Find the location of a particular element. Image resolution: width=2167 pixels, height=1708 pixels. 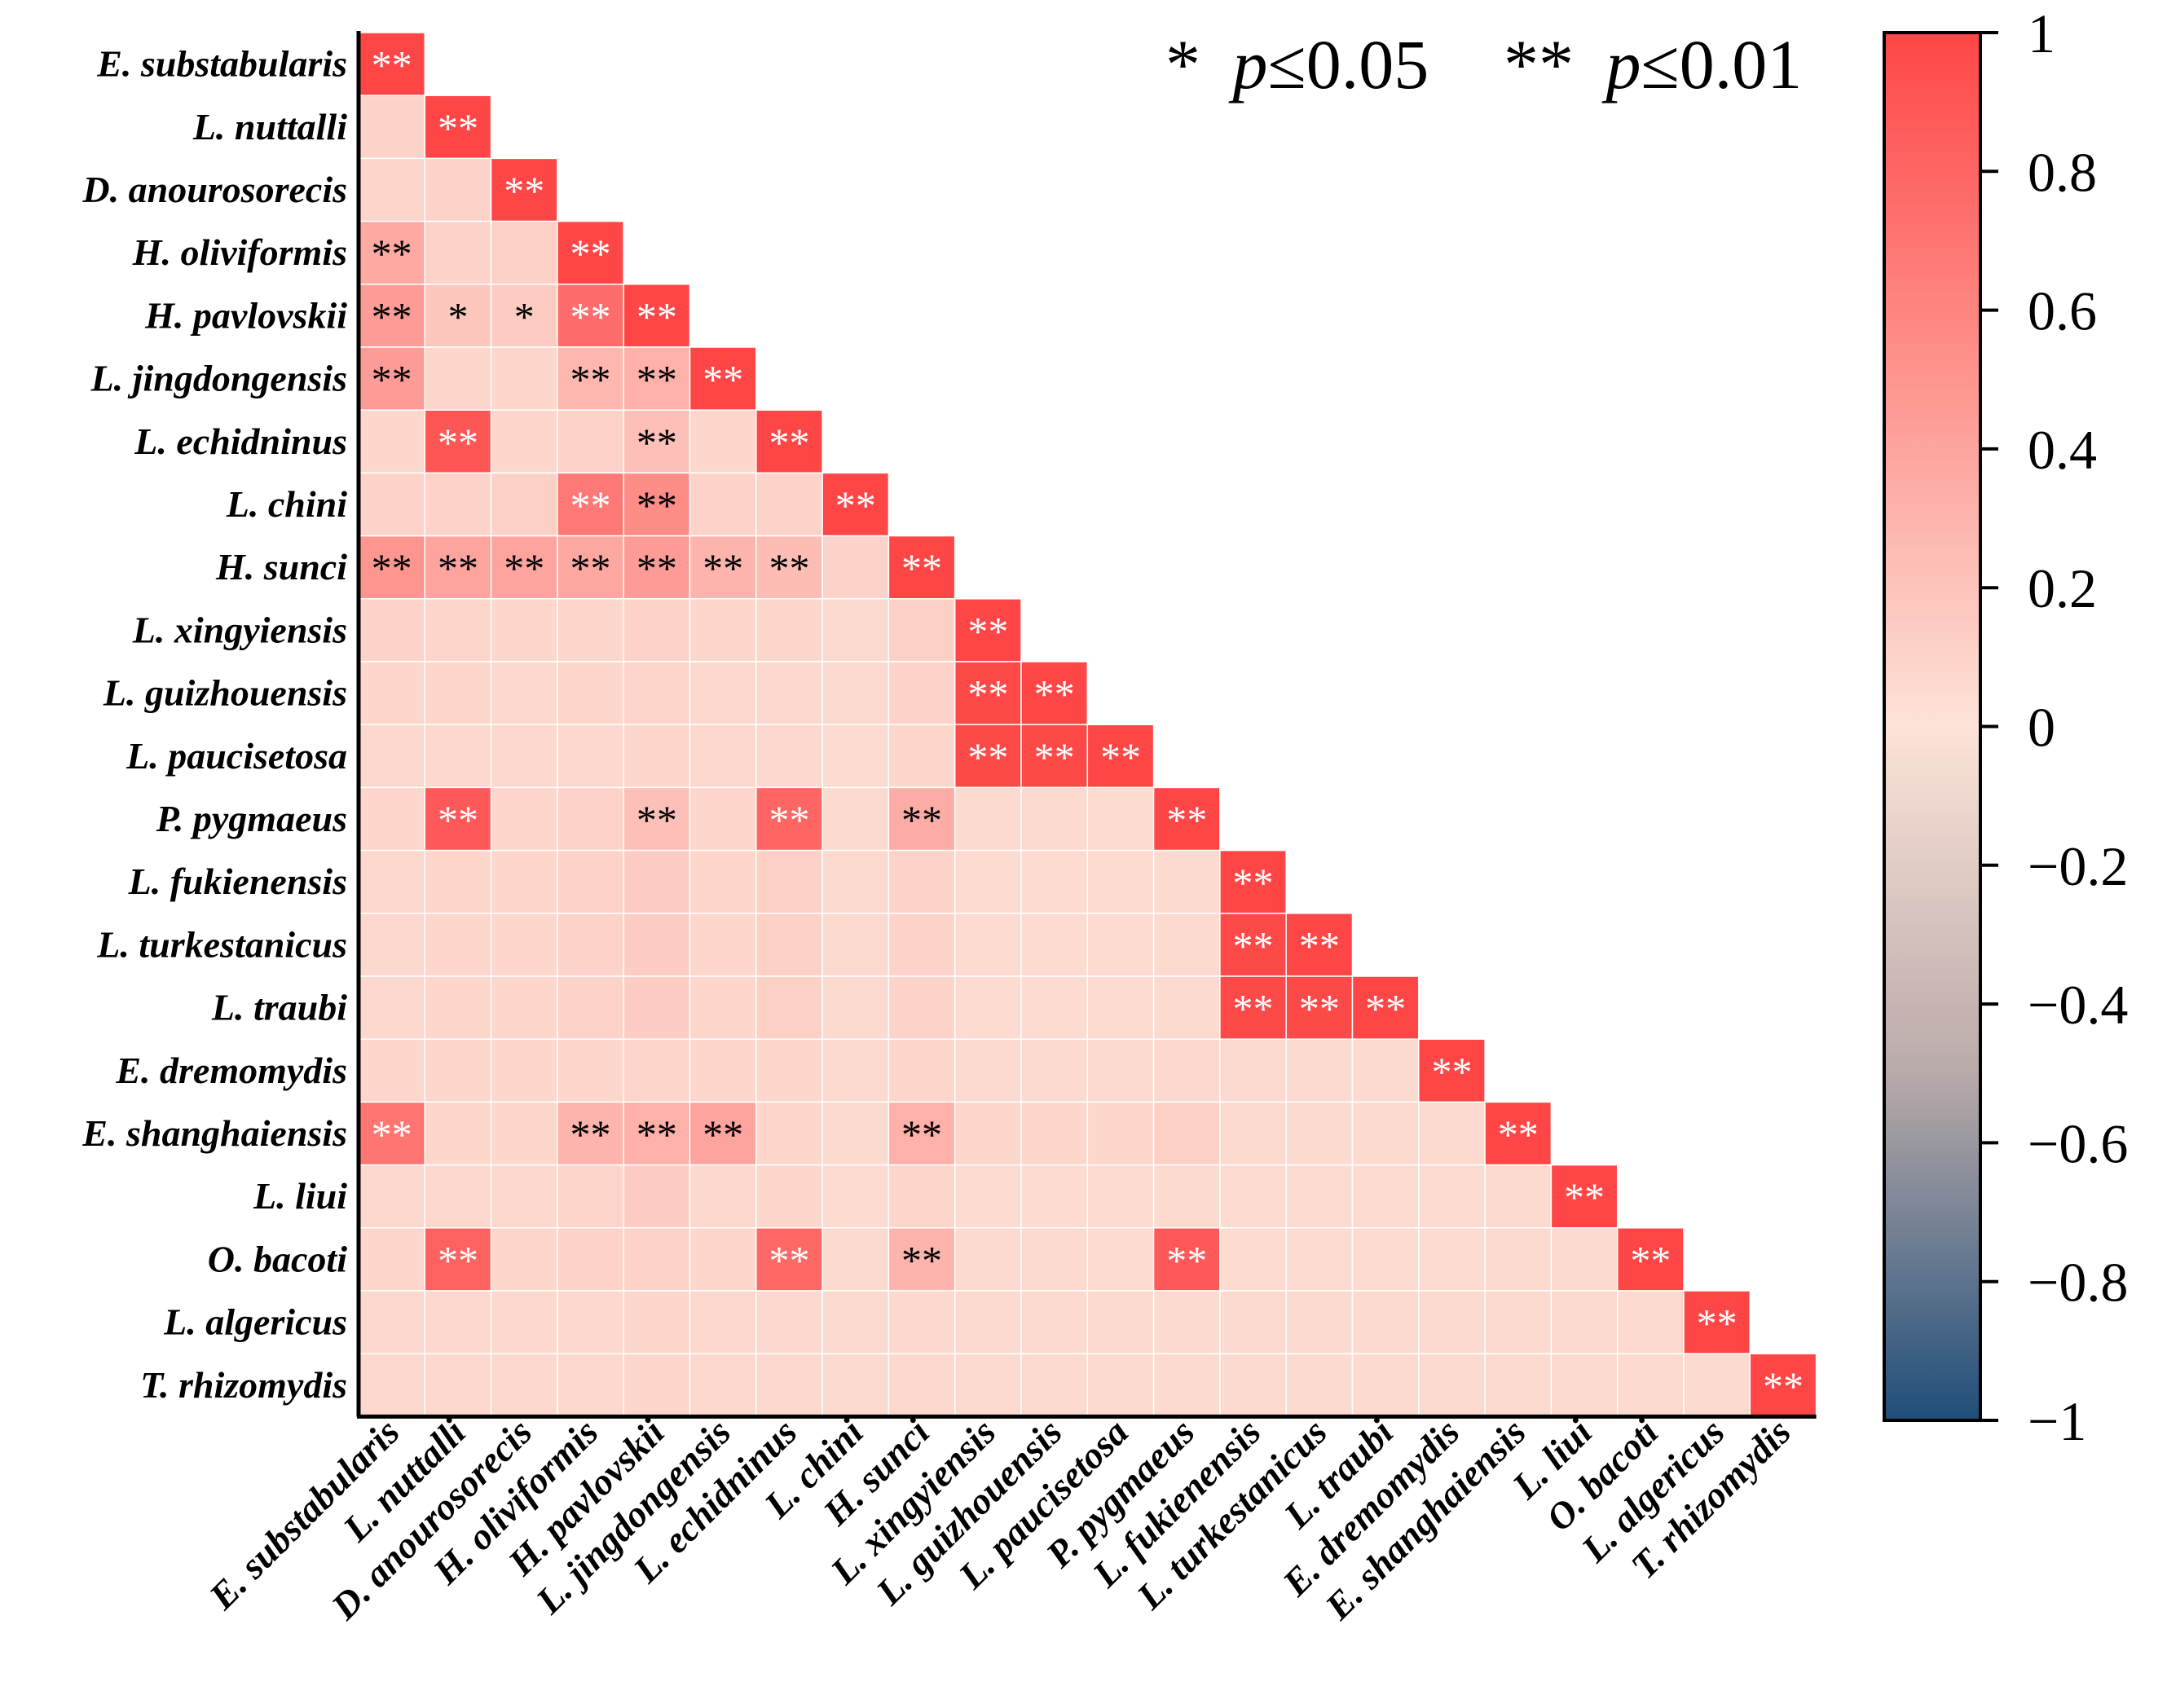

colorbar-tick-label: −0.2 is located at coordinates (2078, 866).